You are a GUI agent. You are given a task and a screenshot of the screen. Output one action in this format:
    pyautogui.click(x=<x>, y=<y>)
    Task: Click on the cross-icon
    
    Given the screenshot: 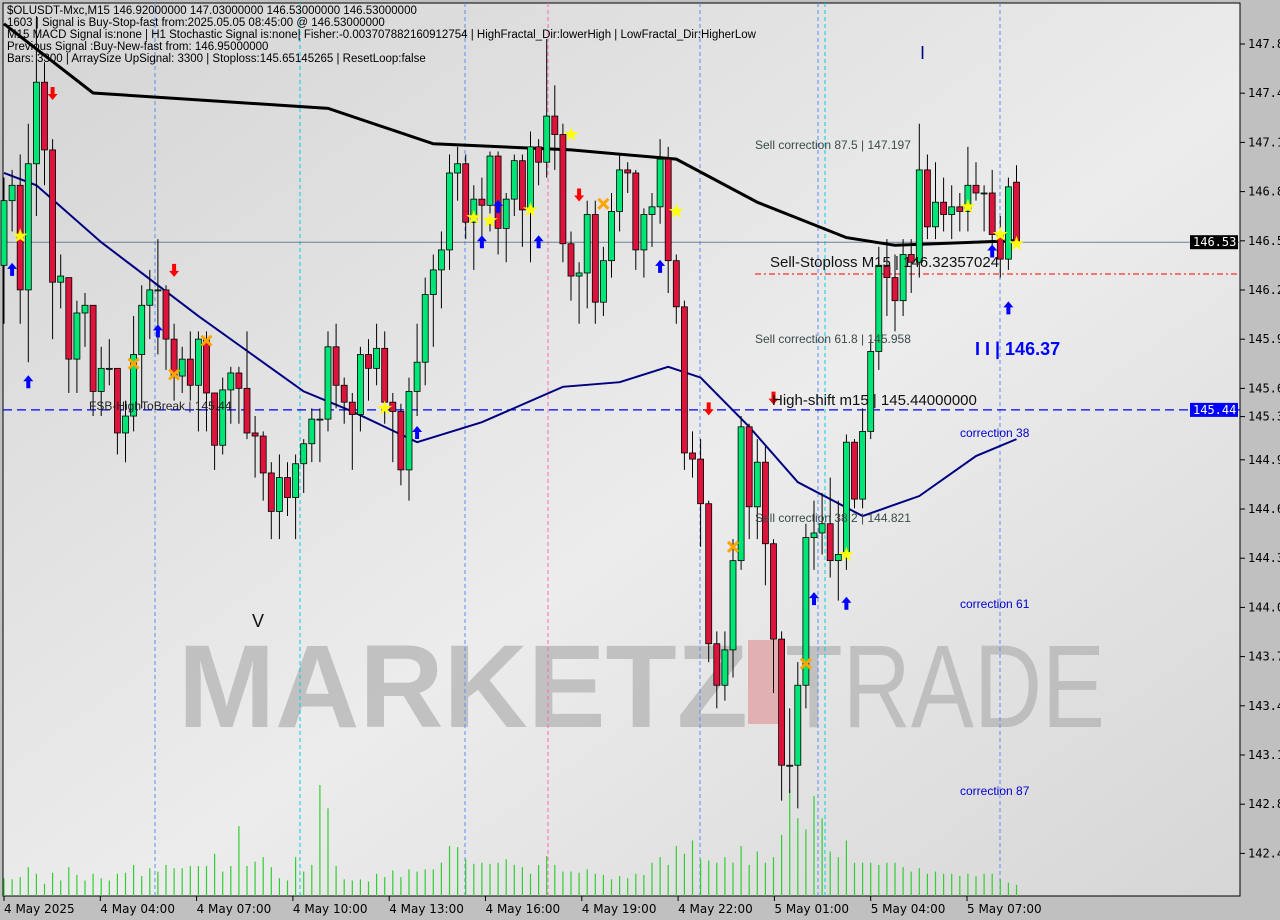 What is the action you would take?
    pyautogui.click(x=133, y=363)
    